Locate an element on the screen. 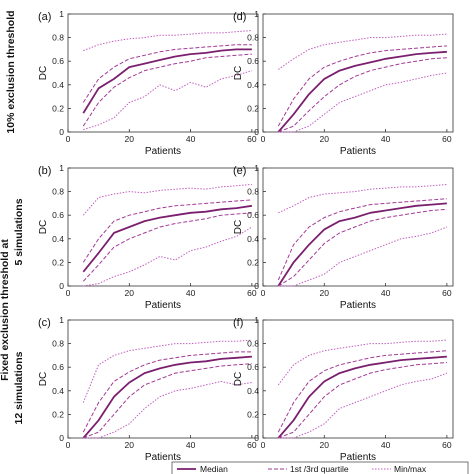  panel-label: (f) is located at coordinates (238, 323).